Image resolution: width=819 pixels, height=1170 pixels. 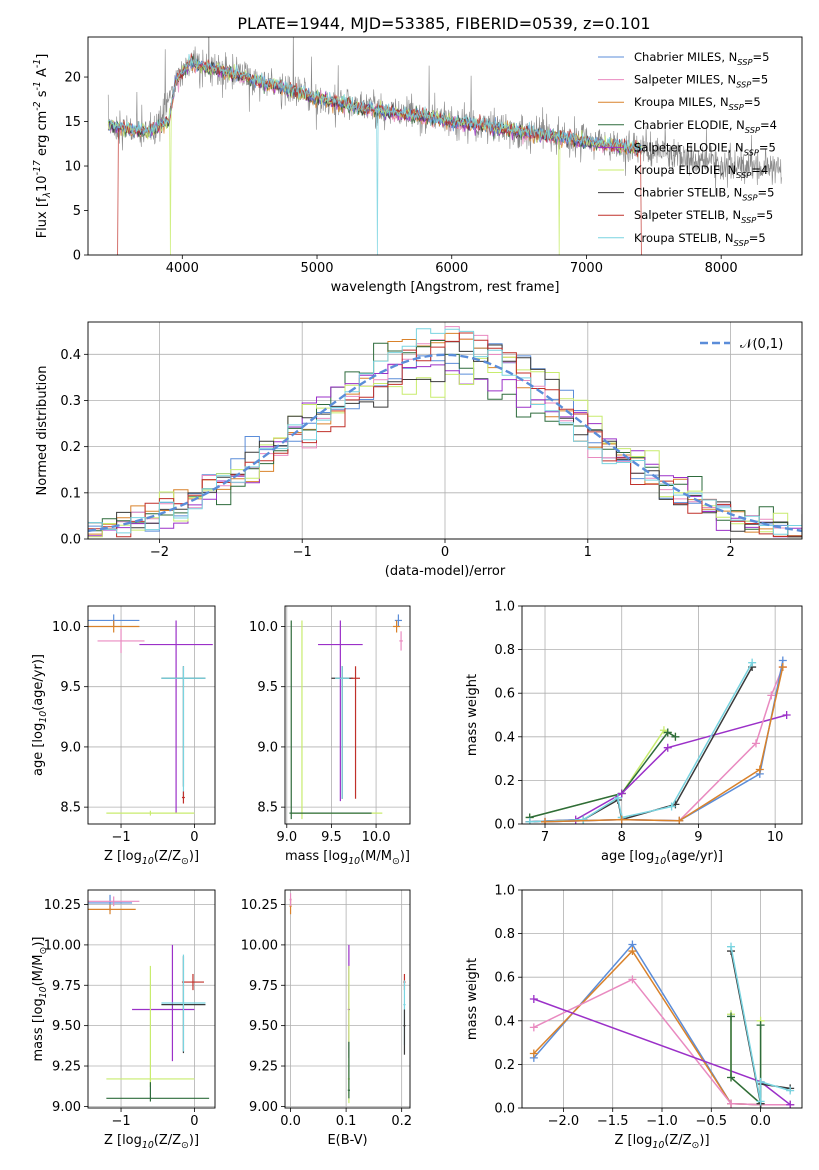 I want to click on y-tick-label: 0, so click(x=77, y=256).